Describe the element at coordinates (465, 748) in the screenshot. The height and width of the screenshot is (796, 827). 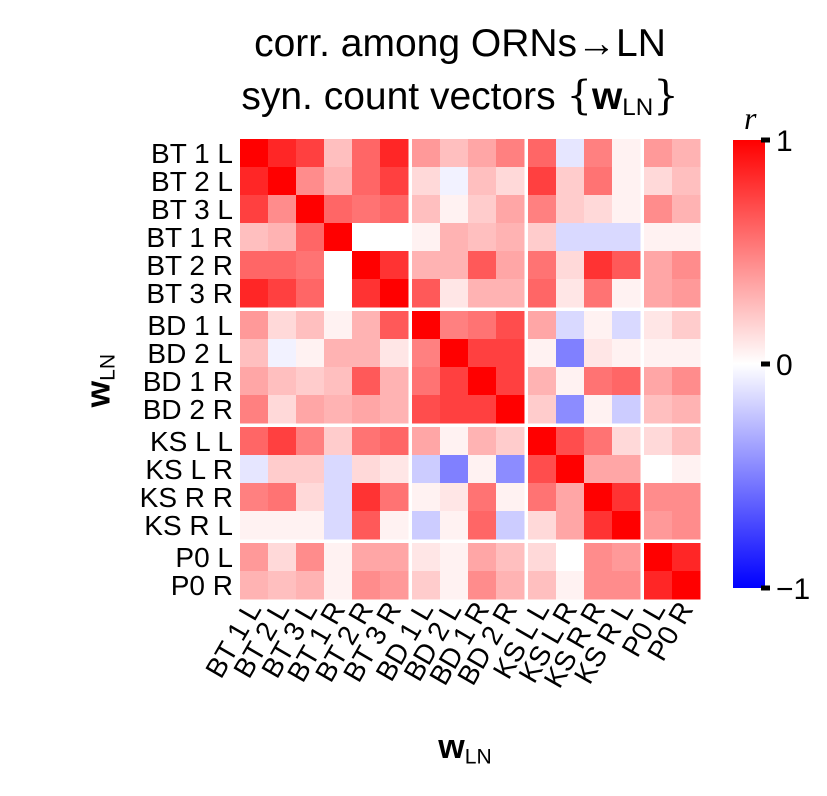
I see `x-axis-label: wLN` at that location.